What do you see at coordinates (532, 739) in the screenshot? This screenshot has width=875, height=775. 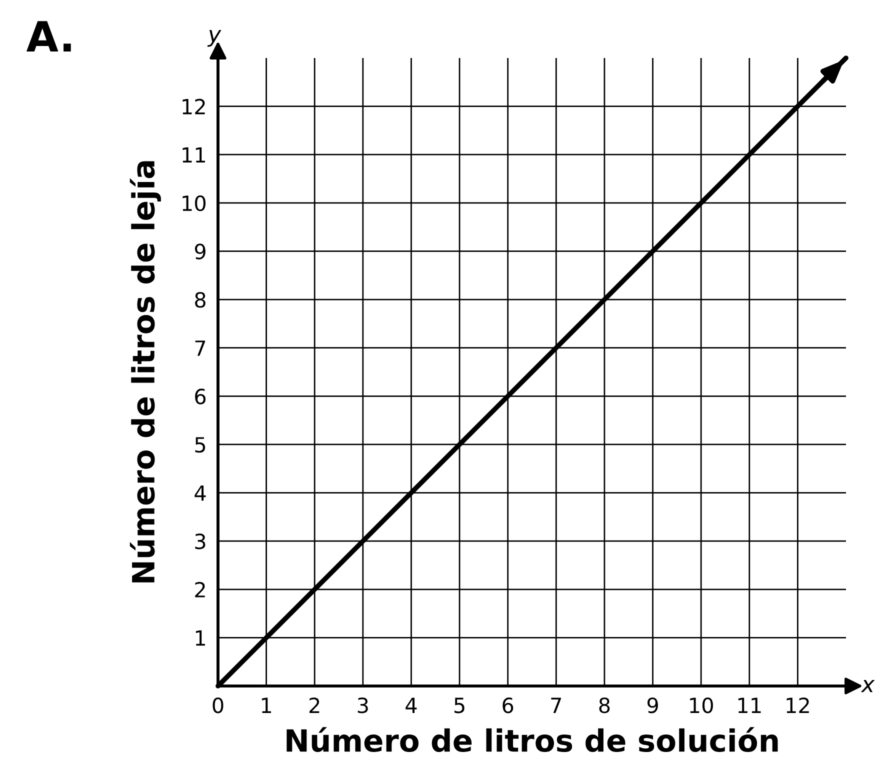 I see `x-axis-title: Número de litros de solución` at bounding box center [532, 739].